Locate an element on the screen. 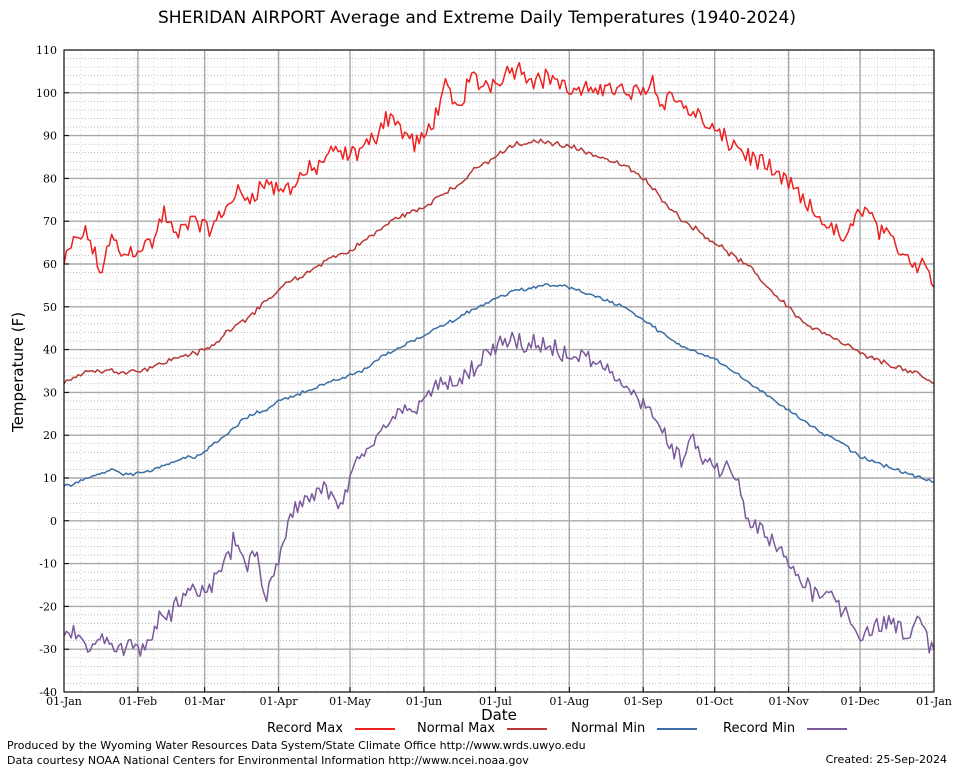 The image size is (954, 768). y-tick-label: 80 is located at coordinates (50, 178).